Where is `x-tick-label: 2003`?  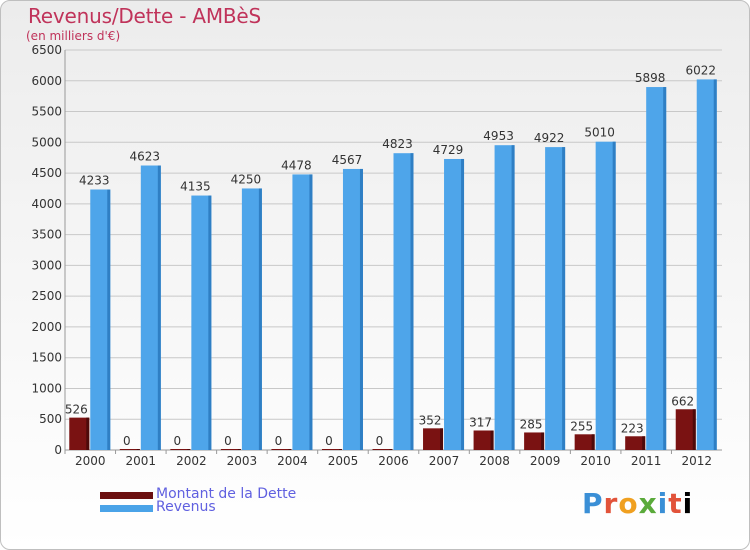
x-tick-label: 2003 is located at coordinates (242, 461).